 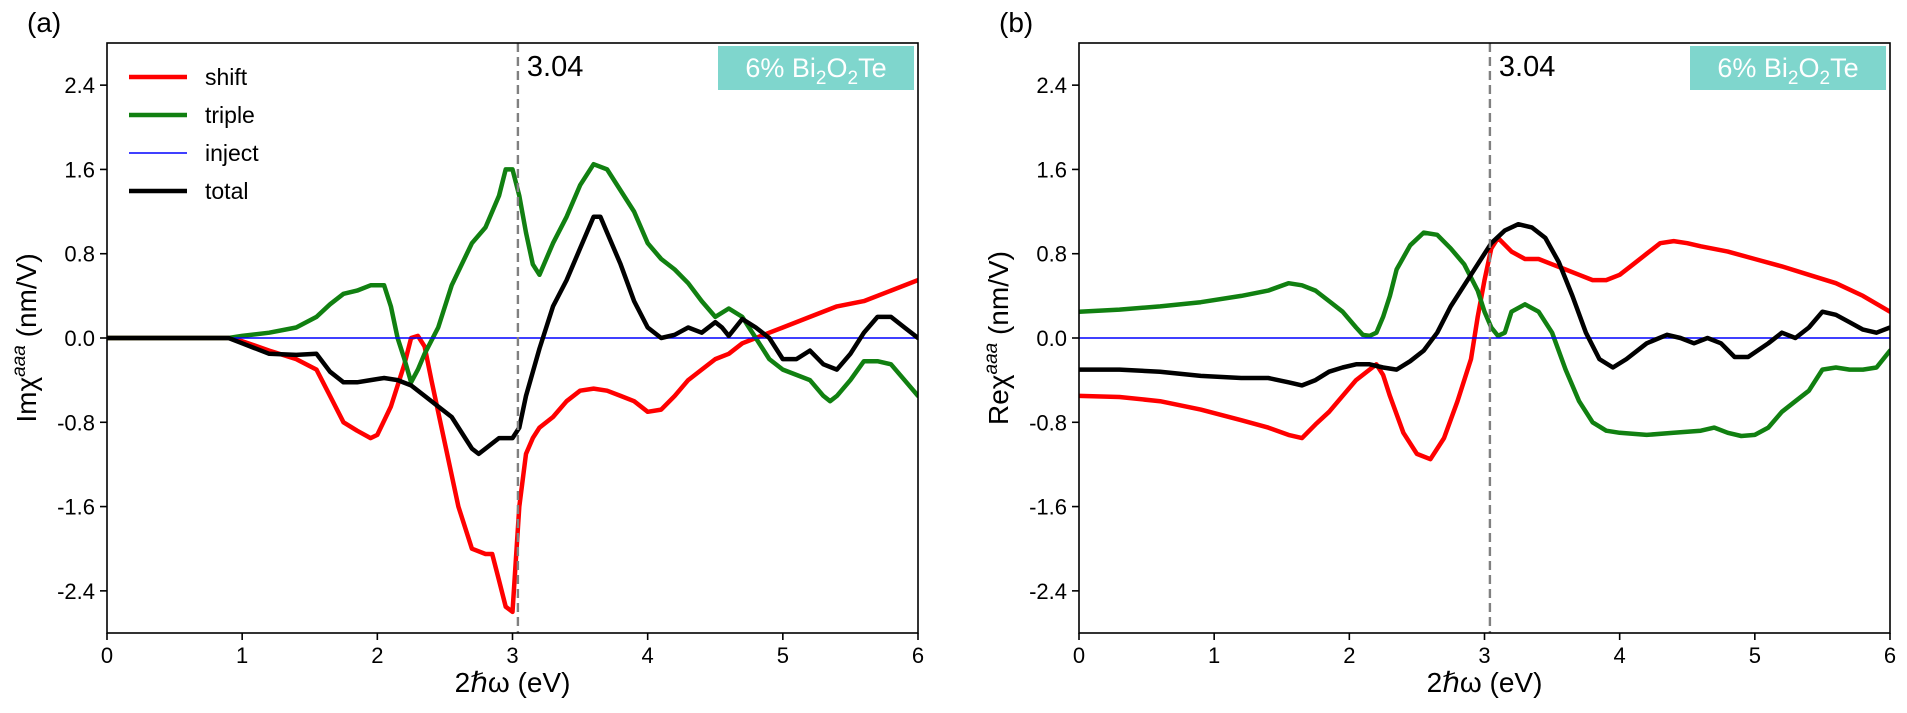 I want to click on panel-label: (a), so click(x=44, y=22).